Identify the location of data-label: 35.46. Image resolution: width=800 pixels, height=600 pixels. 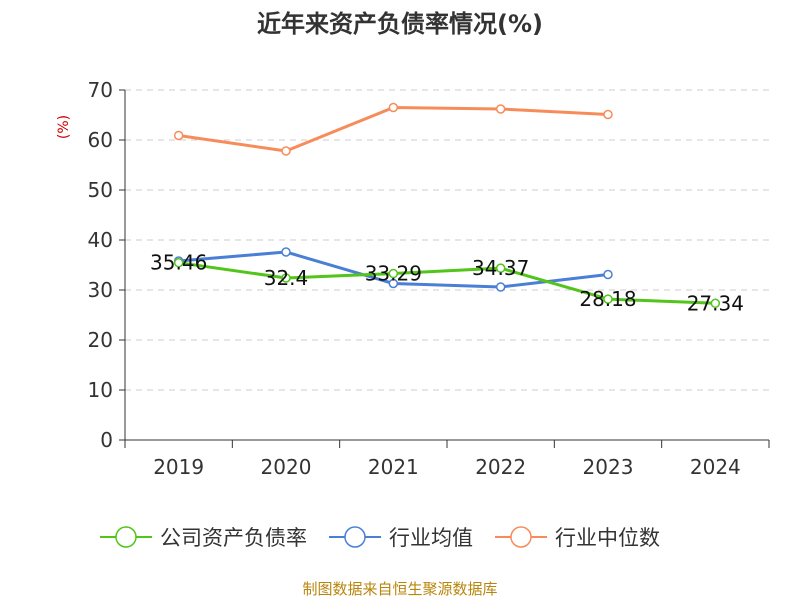
(178, 263).